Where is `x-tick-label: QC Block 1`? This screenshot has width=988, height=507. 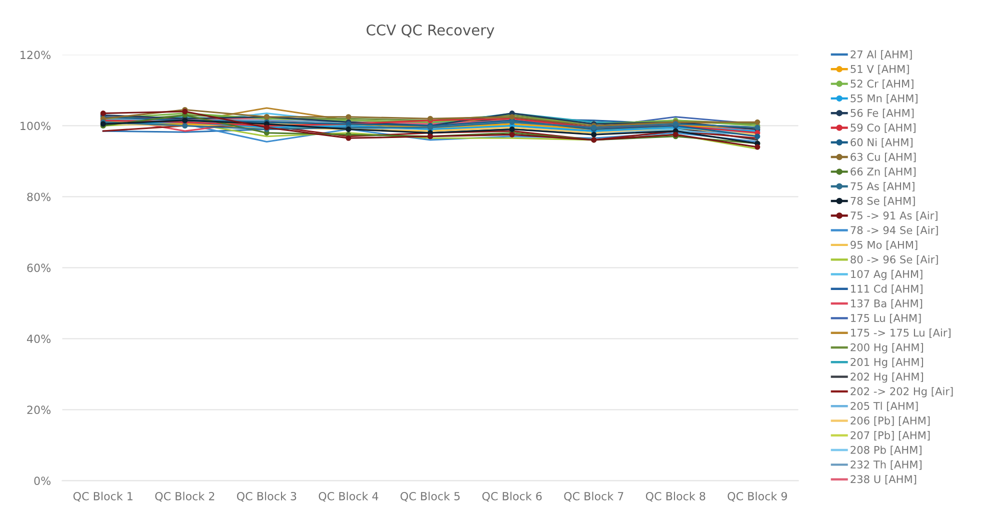
x-tick-label: QC Block 1 is located at coordinates (102, 497).